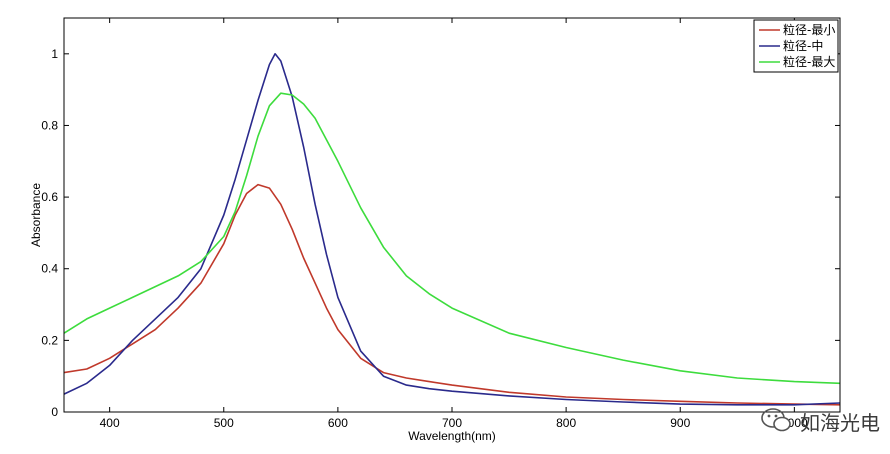 This screenshot has height=454, width=890. I want to click on x-tick-label: 600, so click(338, 423).